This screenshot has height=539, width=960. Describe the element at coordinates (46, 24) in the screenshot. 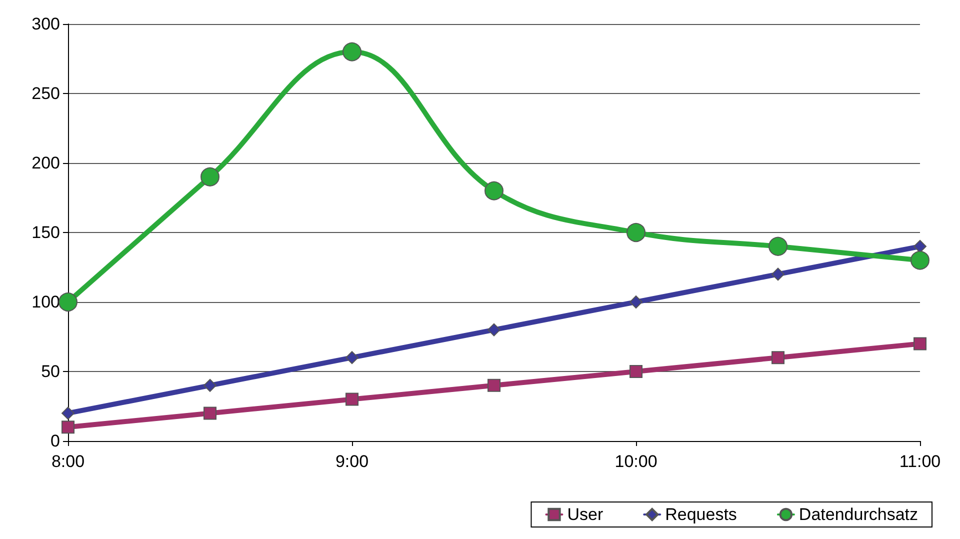

I see `y-tick-label: 300` at that location.